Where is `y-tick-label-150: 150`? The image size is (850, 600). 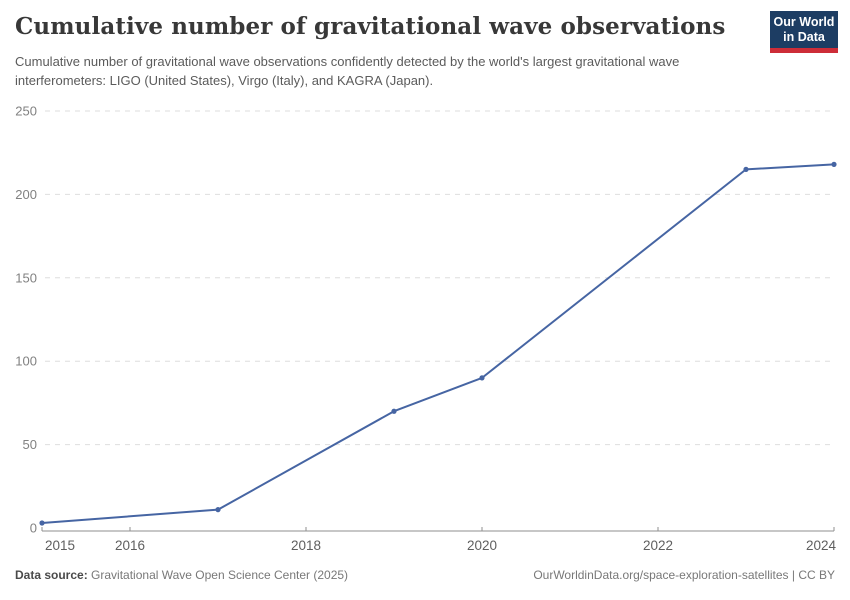 y-tick-label-150: 150 is located at coordinates (26, 277).